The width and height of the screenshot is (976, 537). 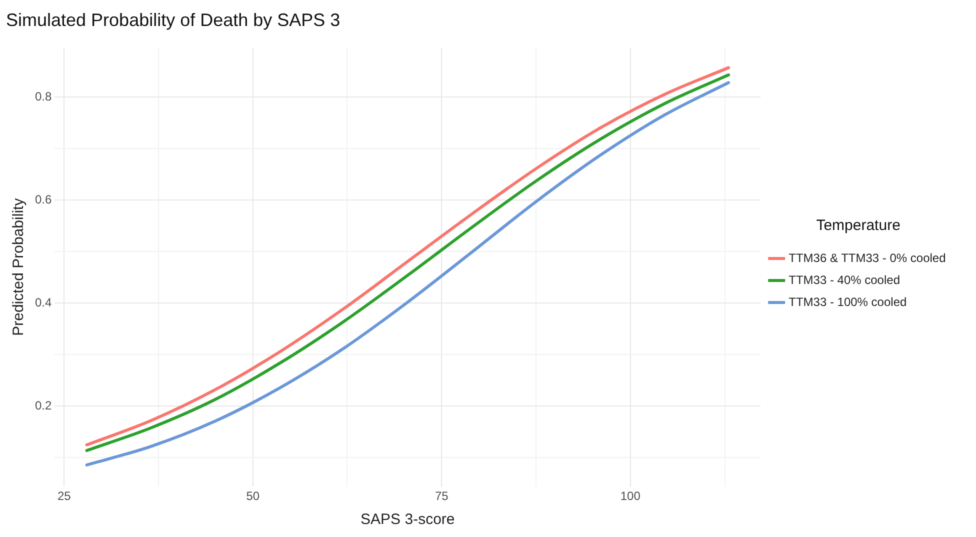 I want to click on y-tick-label: 0.6, so click(x=43, y=199).